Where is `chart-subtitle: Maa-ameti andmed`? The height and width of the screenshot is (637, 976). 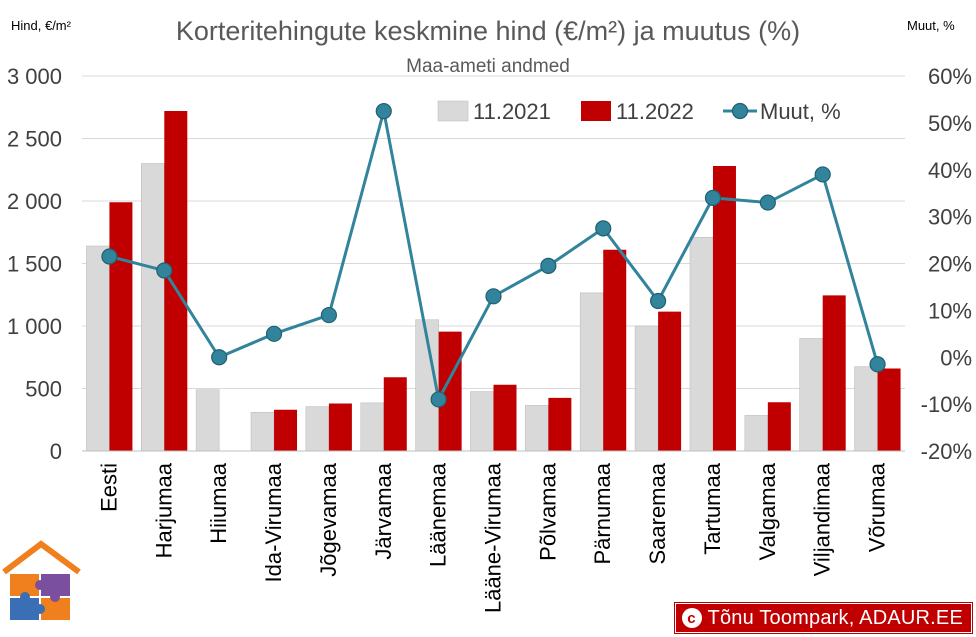 chart-subtitle: Maa-ameti andmed is located at coordinates (488, 66).